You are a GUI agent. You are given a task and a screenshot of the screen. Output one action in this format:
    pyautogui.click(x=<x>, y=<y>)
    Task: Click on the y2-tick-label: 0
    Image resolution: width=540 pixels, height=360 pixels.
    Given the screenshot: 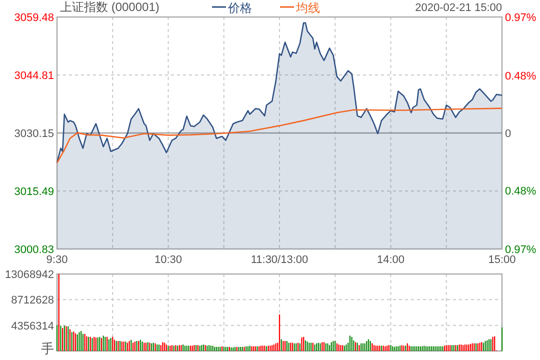 What is the action you would take?
    pyautogui.click(x=508, y=134)
    